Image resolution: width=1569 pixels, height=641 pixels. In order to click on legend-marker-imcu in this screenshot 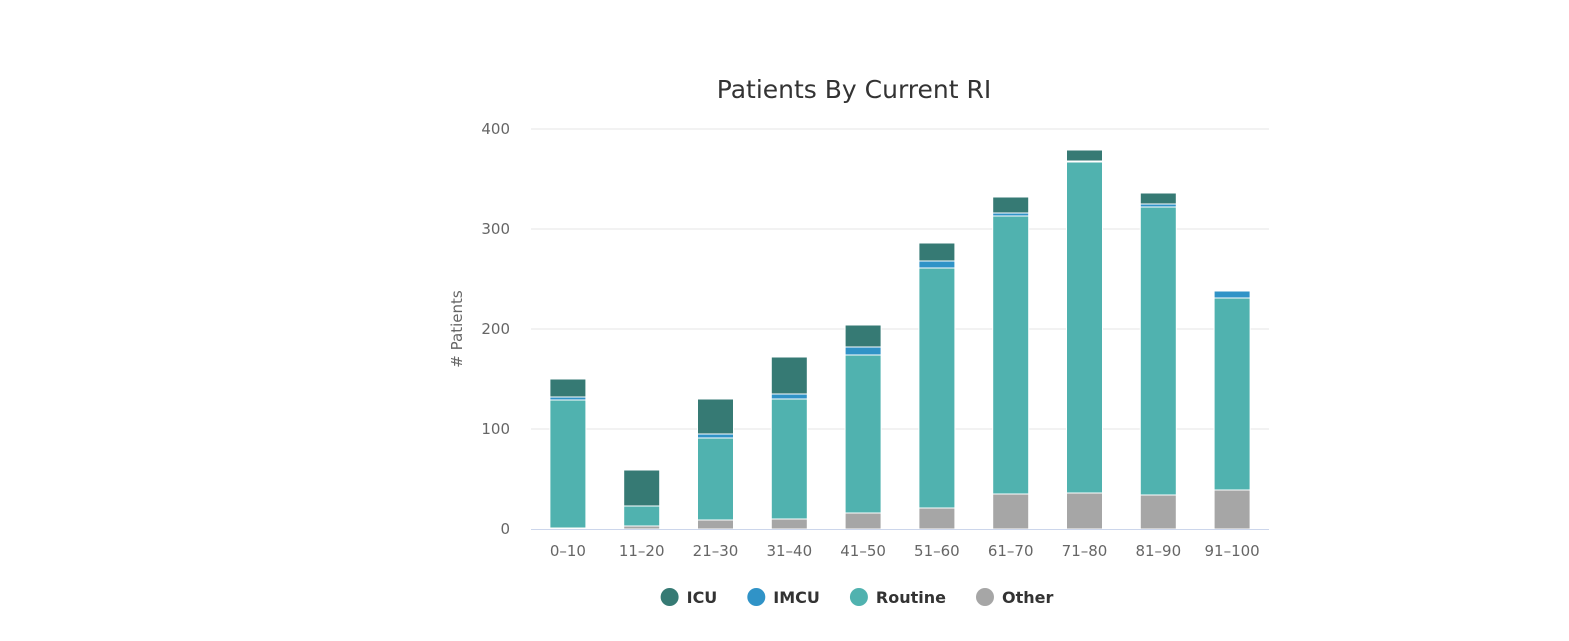, I will do `click(756, 597)`.